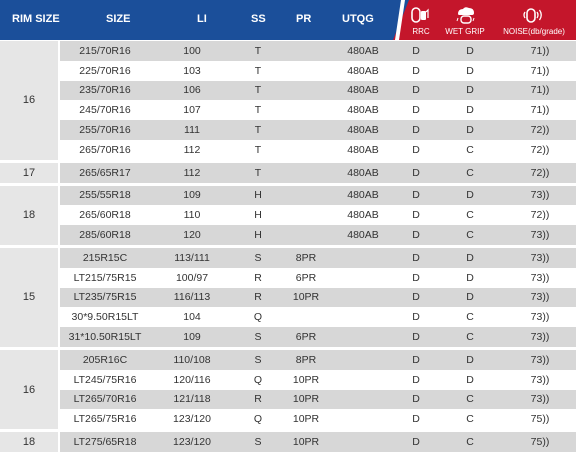  Describe the element at coordinates (192, 379) in the screenshot. I see `cell-li: 120/116` at that location.